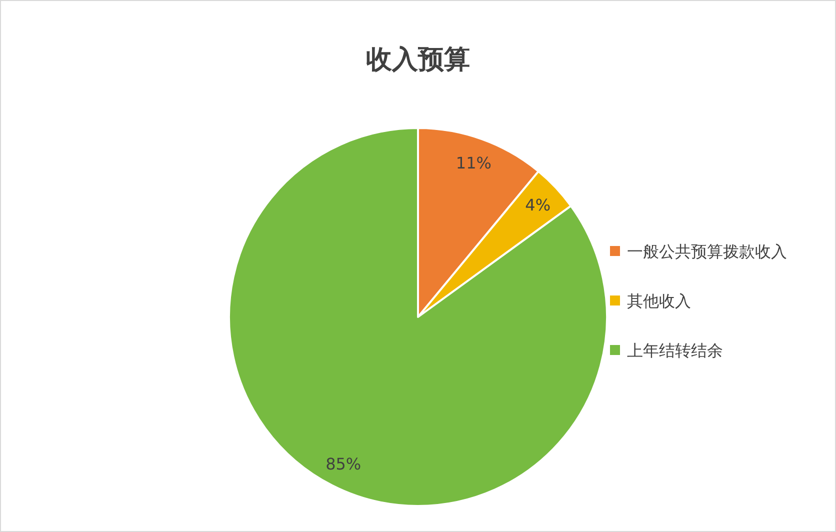  Describe the element at coordinates (344, 464) in the screenshot. I see `data-label: 85%` at that location.